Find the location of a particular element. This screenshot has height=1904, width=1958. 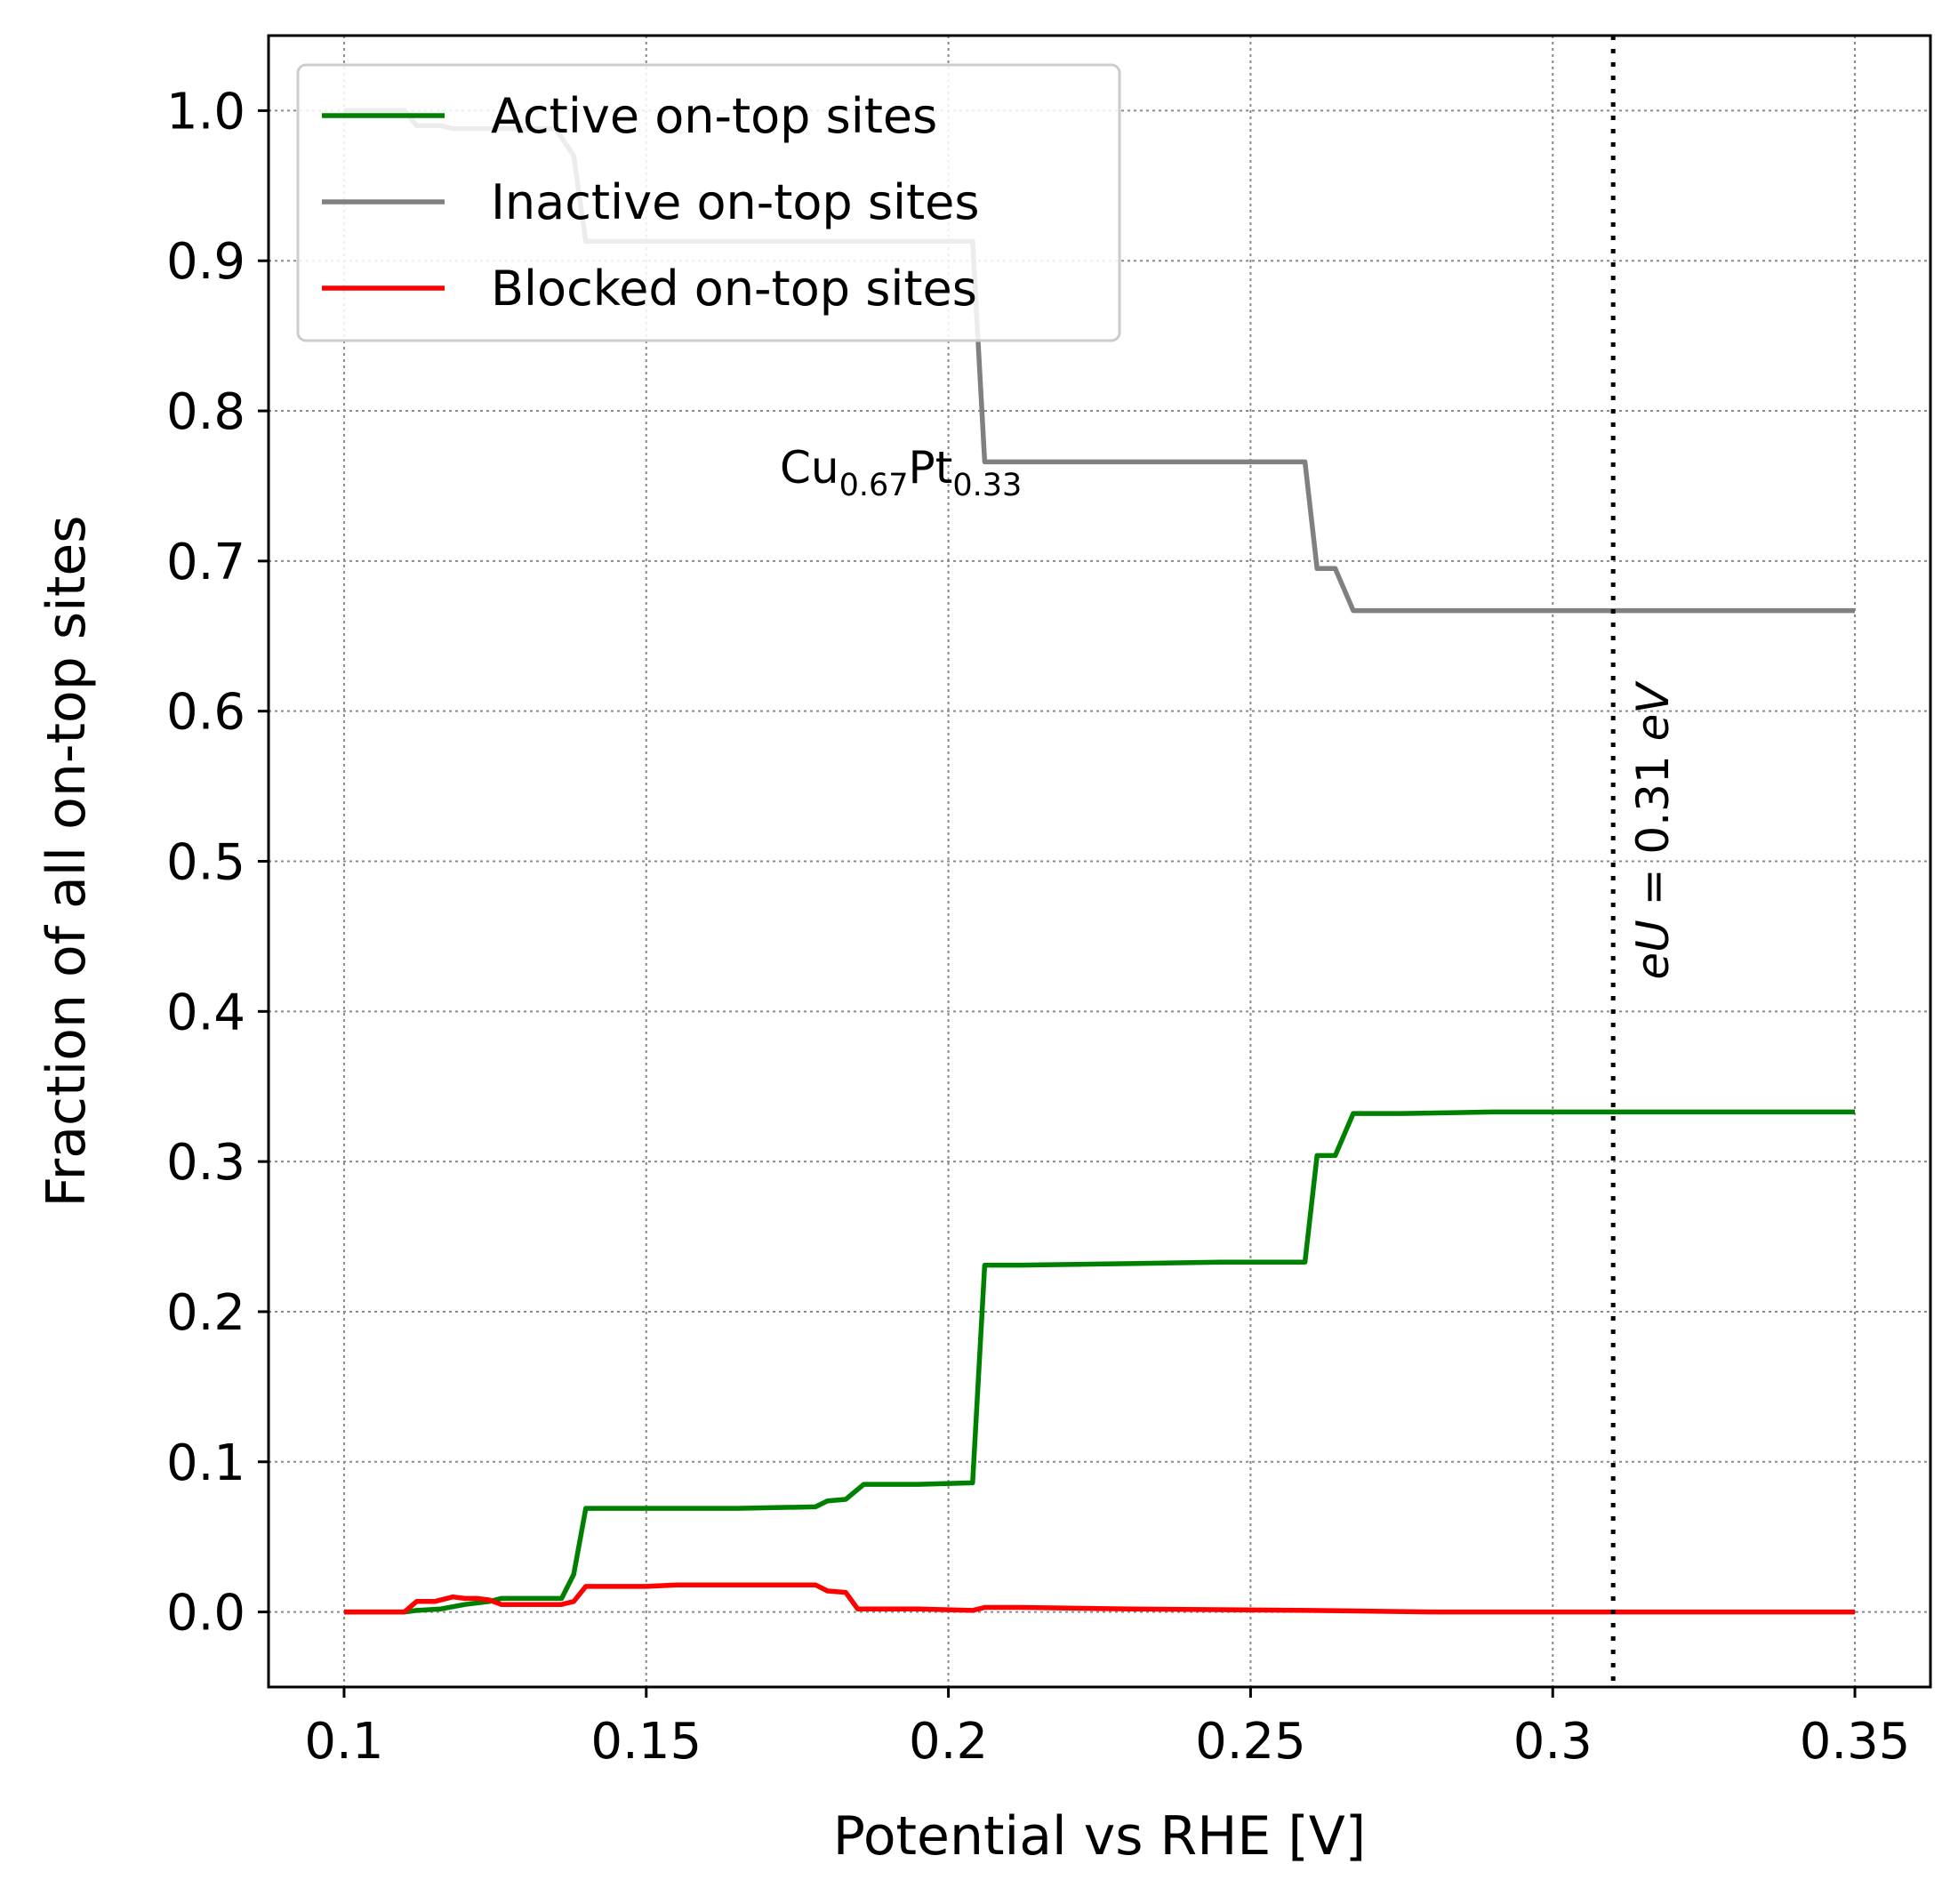

annotation-sub1: 0.67 is located at coordinates (874, 485).